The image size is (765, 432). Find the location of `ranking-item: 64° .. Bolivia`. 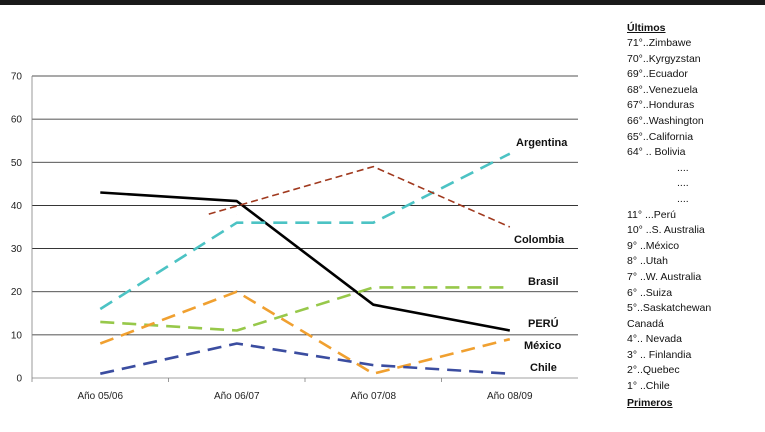

ranking-item: 64° .. Bolivia is located at coordinates (656, 152).